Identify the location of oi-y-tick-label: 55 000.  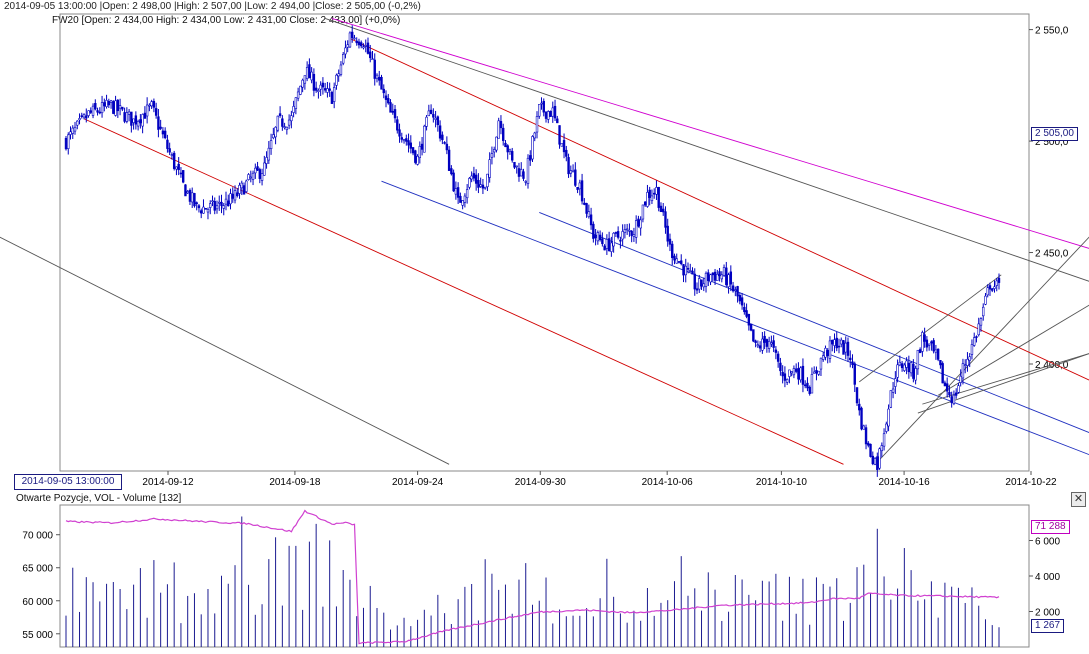
(37, 635).